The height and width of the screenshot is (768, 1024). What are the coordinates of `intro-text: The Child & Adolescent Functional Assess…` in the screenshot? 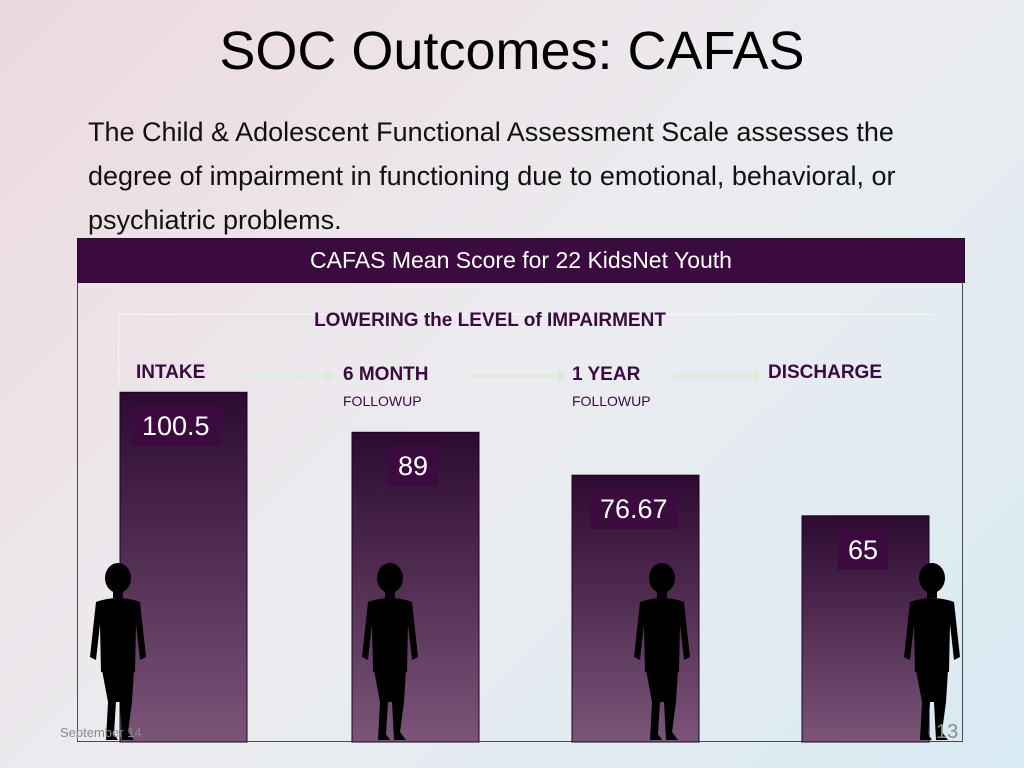 It's located at (492, 176).